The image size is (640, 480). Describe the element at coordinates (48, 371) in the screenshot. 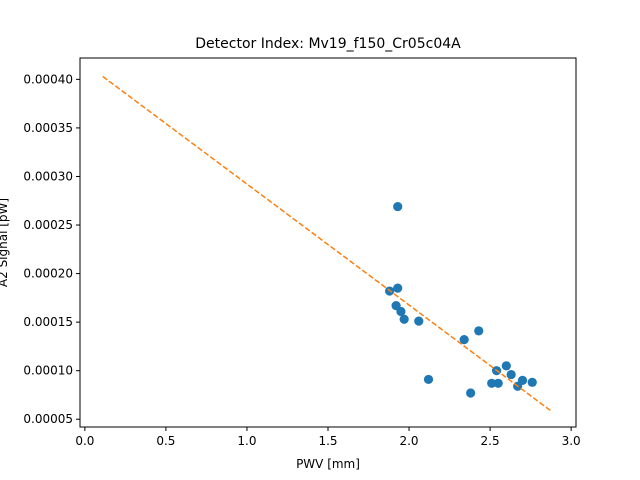

I see `y-tick-label: 0.00010` at that location.